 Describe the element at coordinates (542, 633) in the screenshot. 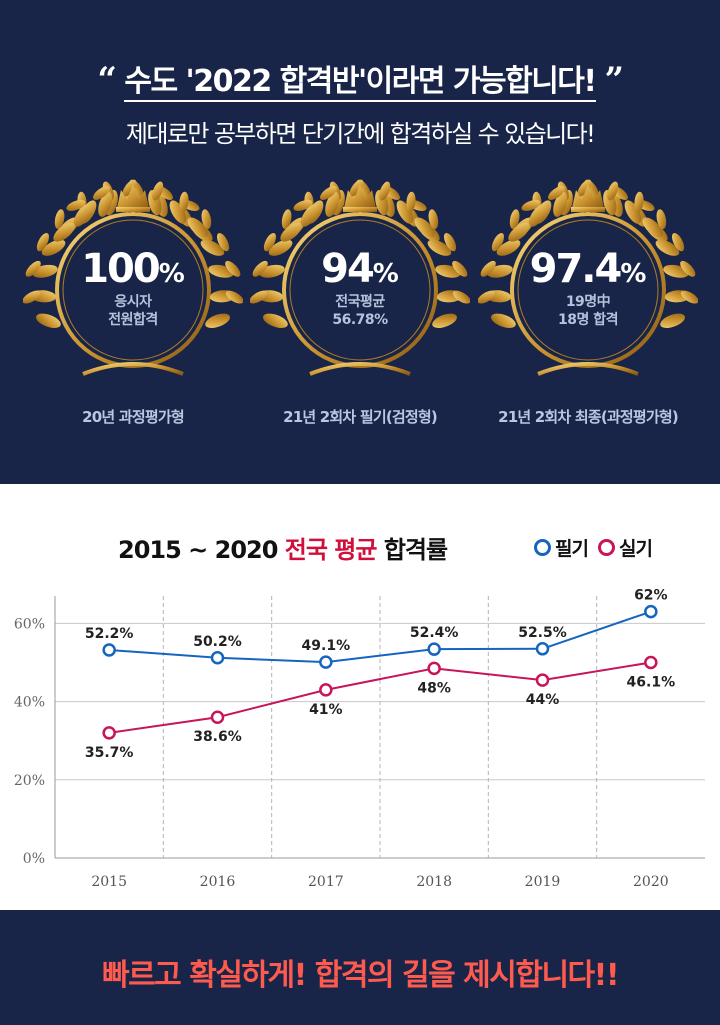

I see `data-label: 52.5%` at that location.